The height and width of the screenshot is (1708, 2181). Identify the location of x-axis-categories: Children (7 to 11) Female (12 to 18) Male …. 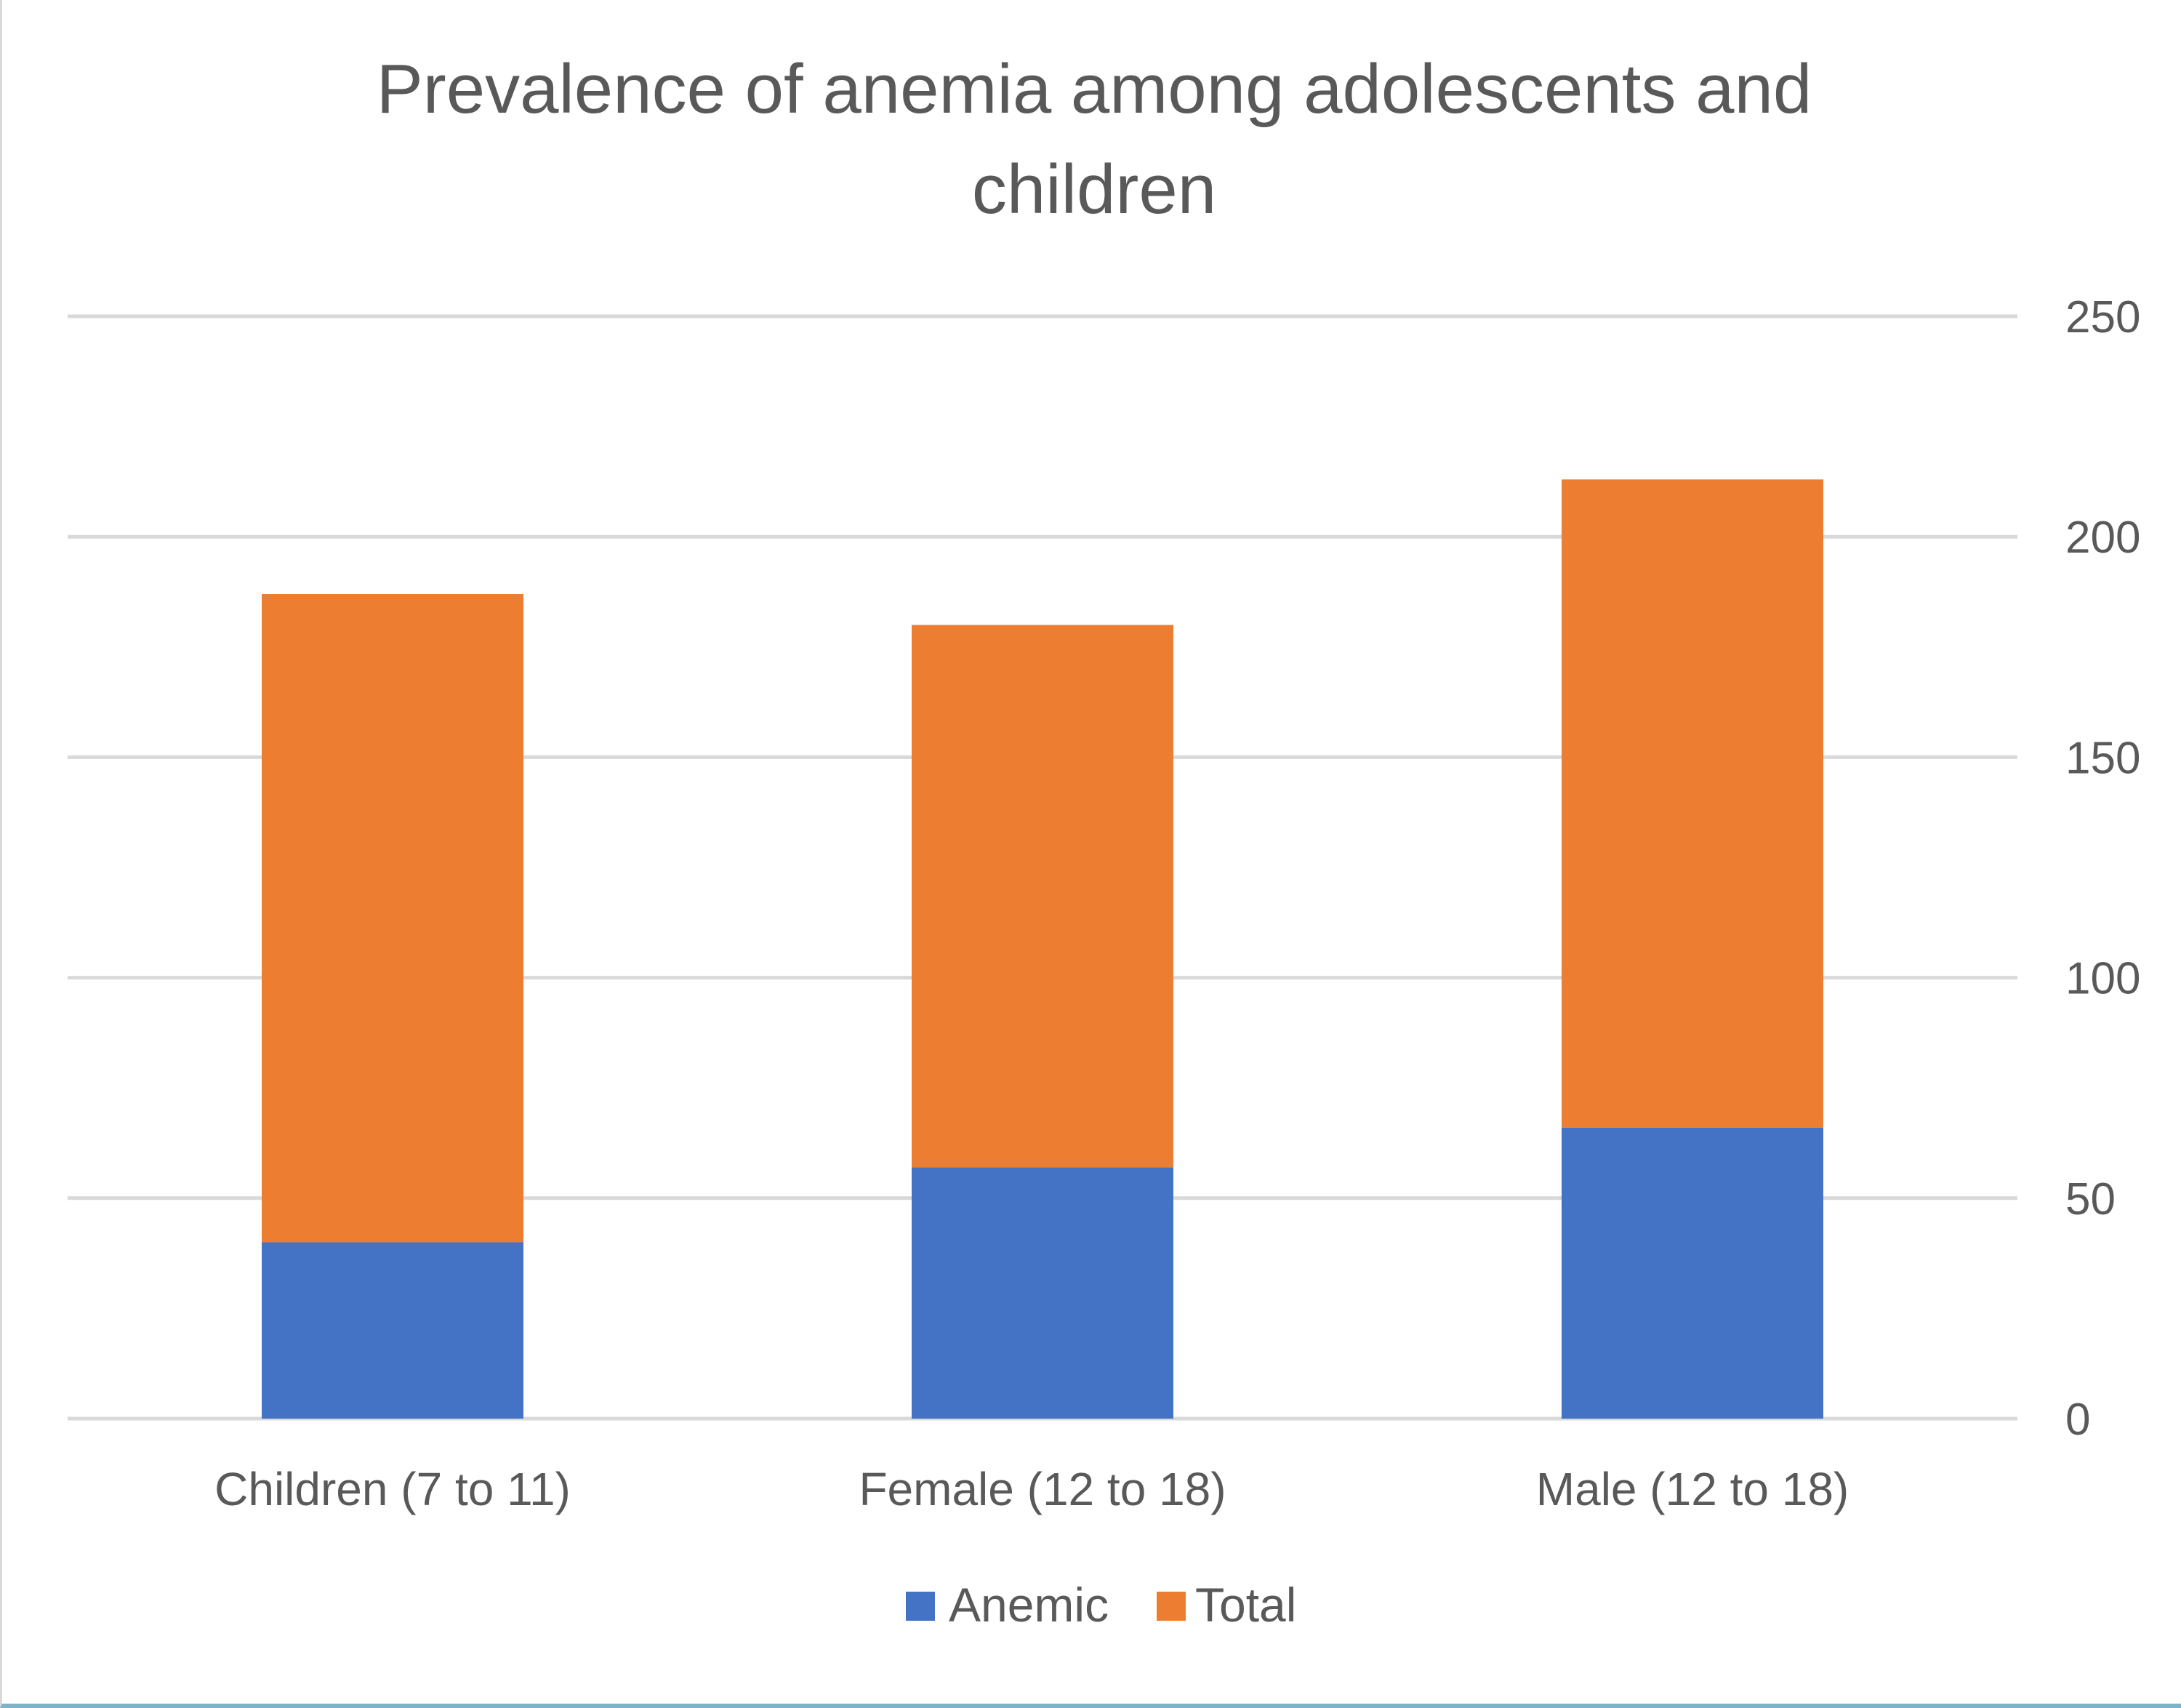
(1031, 1489).